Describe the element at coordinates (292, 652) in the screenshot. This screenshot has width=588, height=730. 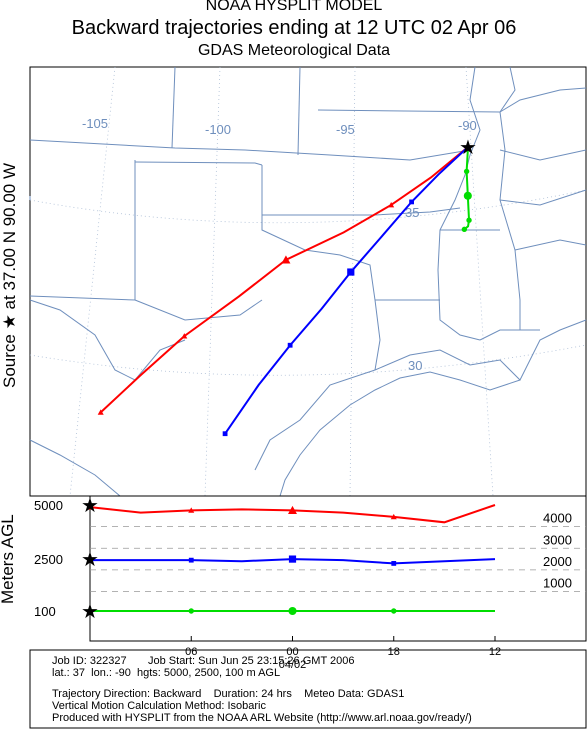
I see `x-tick-label: 00` at that location.